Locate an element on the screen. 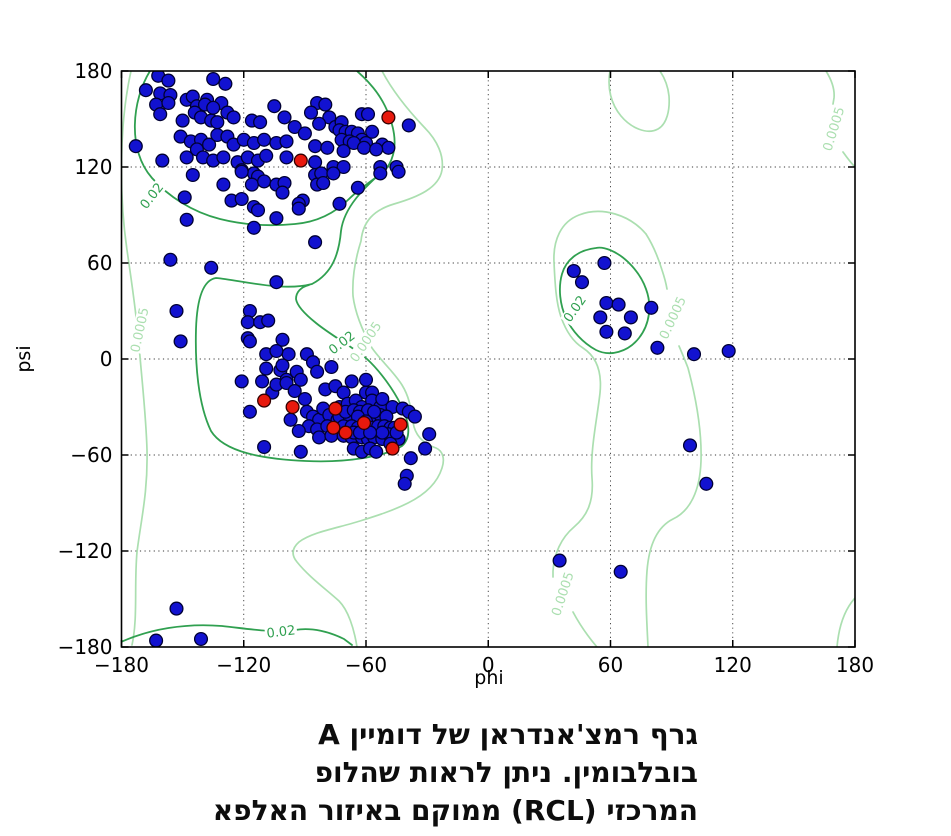 This screenshot has height=836, width=951. contour-002-lefthand is located at coordinates (605, 300).